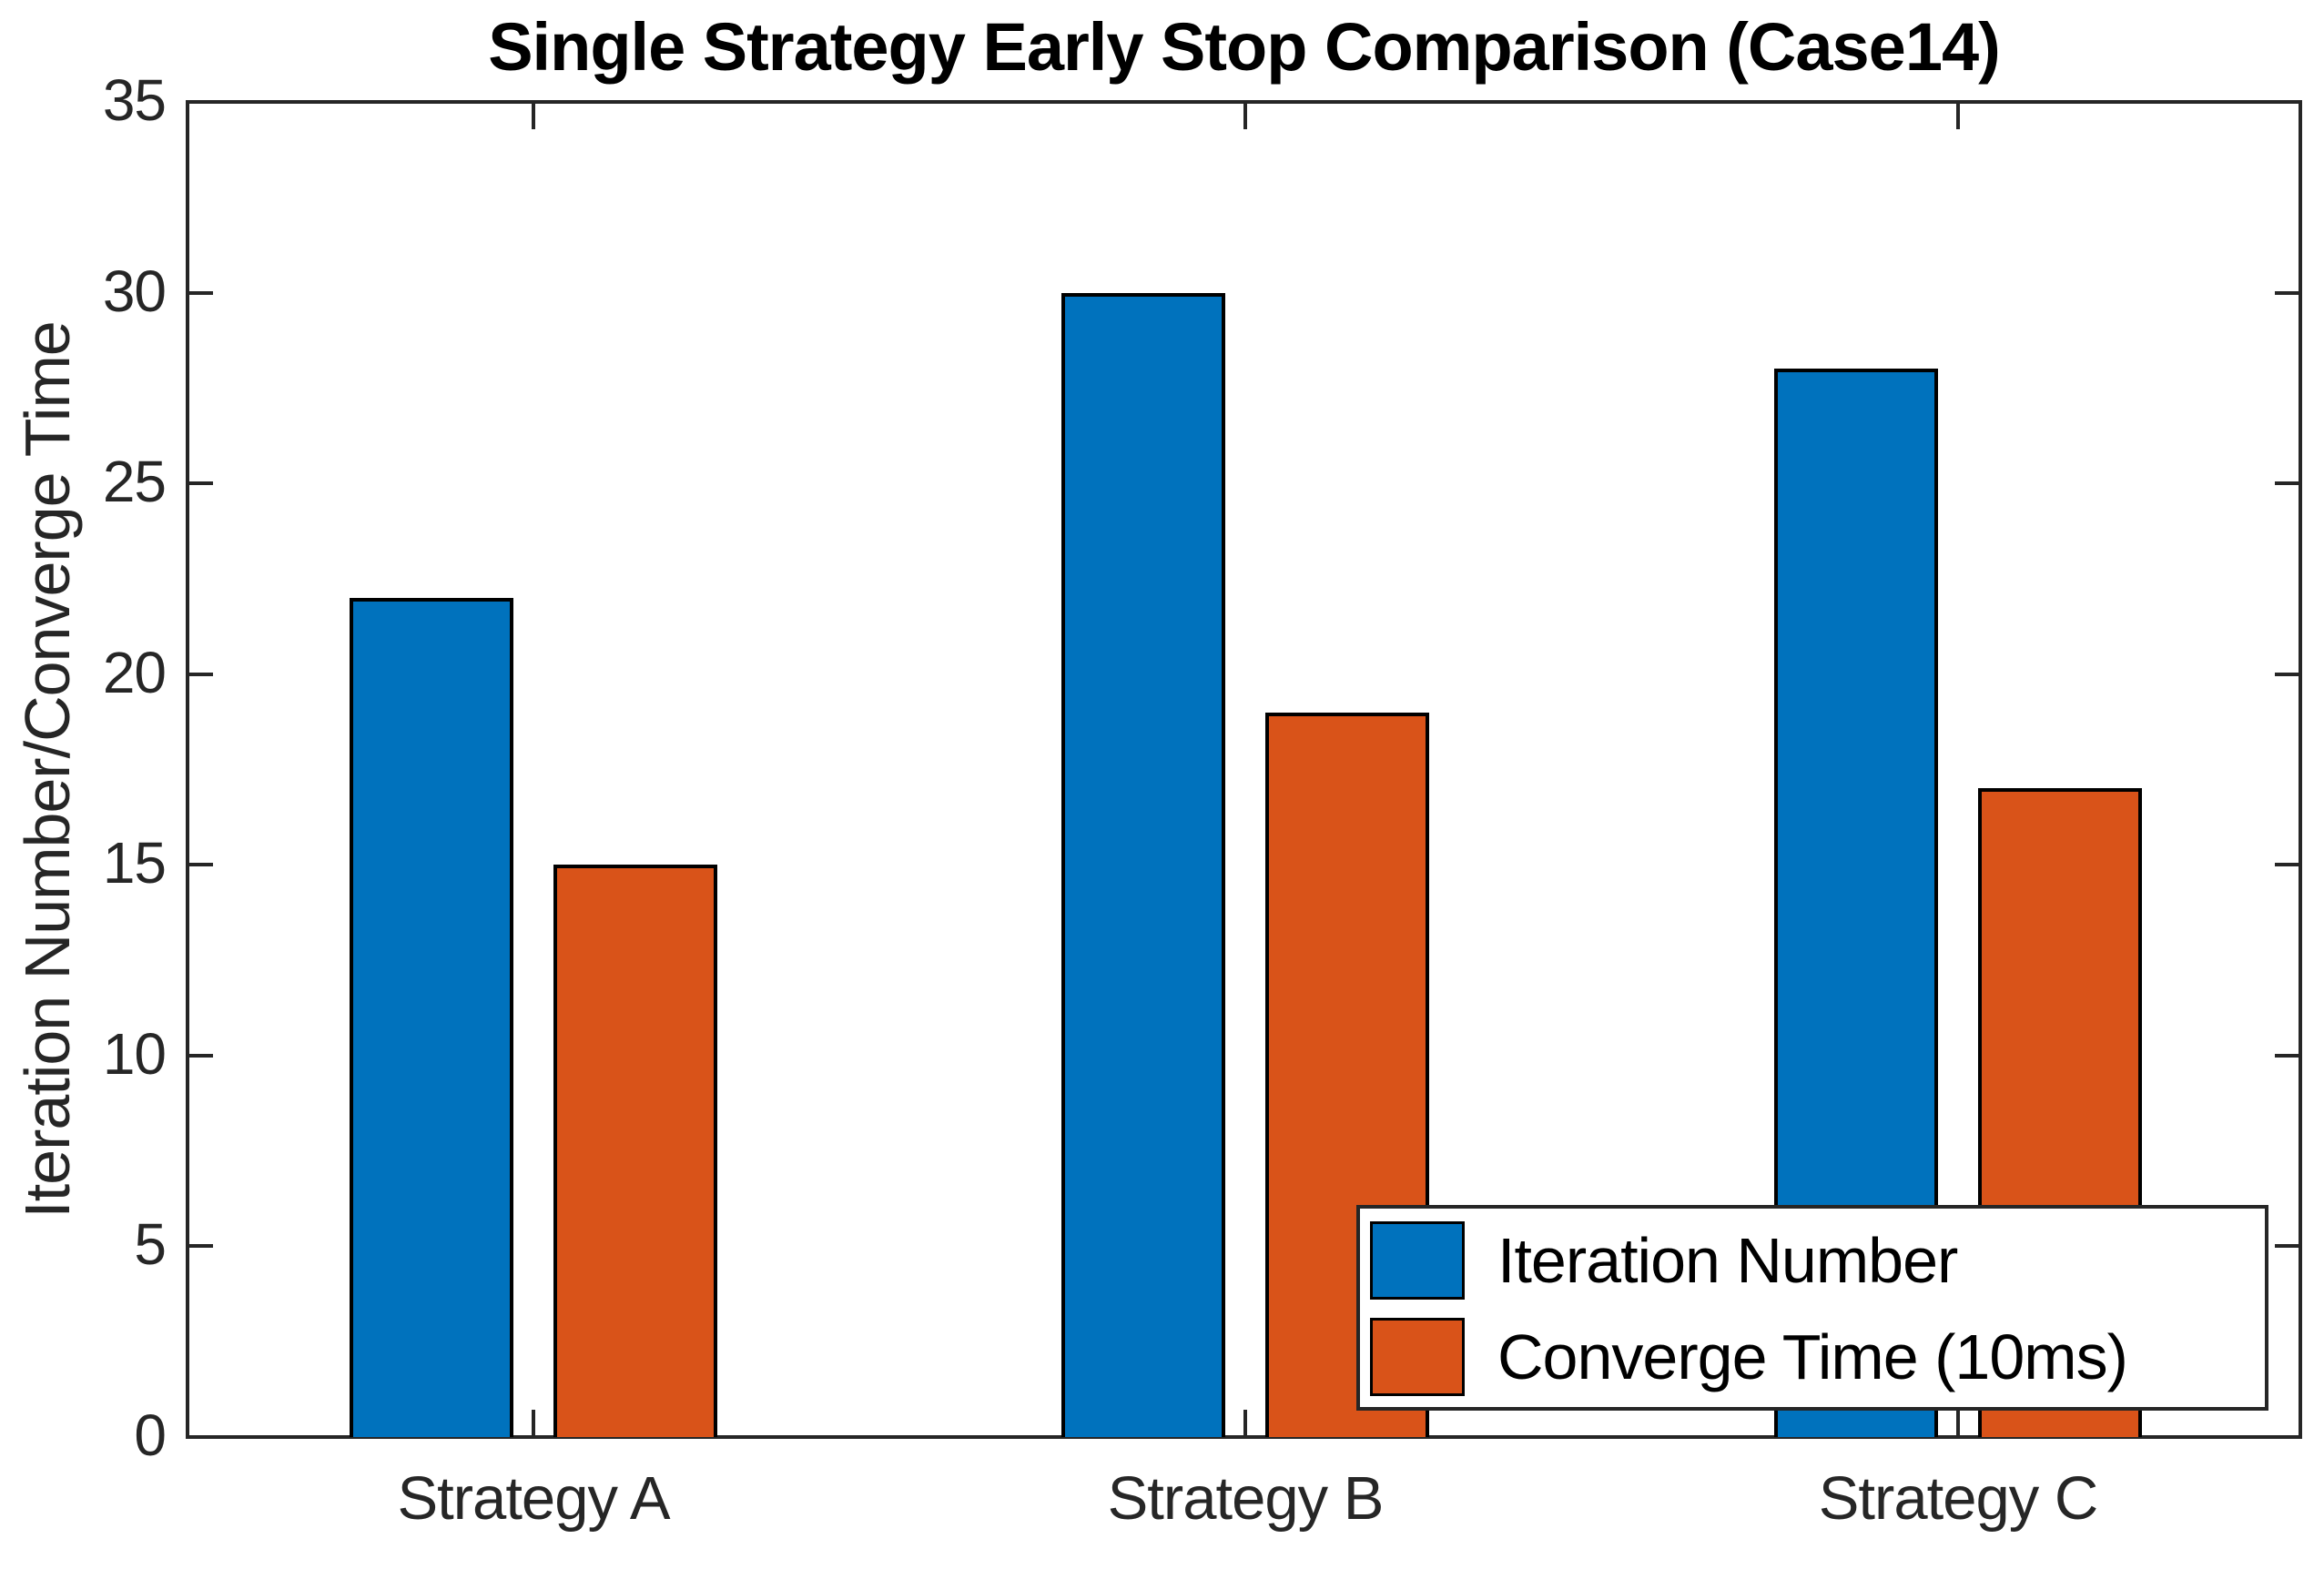 This screenshot has width=2324, height=1569. I want to click on legend: Iteration Number Converge Time (10ms), so click(1812, 1308).